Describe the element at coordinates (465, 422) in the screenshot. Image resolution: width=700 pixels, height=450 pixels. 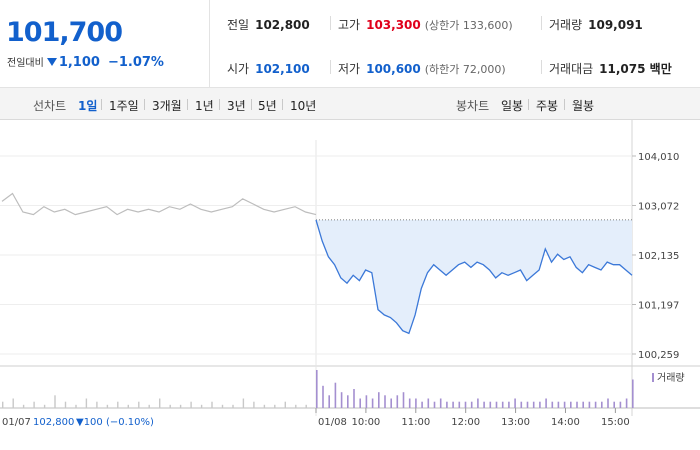
I see `x-tick-label: 12:00` at that location.